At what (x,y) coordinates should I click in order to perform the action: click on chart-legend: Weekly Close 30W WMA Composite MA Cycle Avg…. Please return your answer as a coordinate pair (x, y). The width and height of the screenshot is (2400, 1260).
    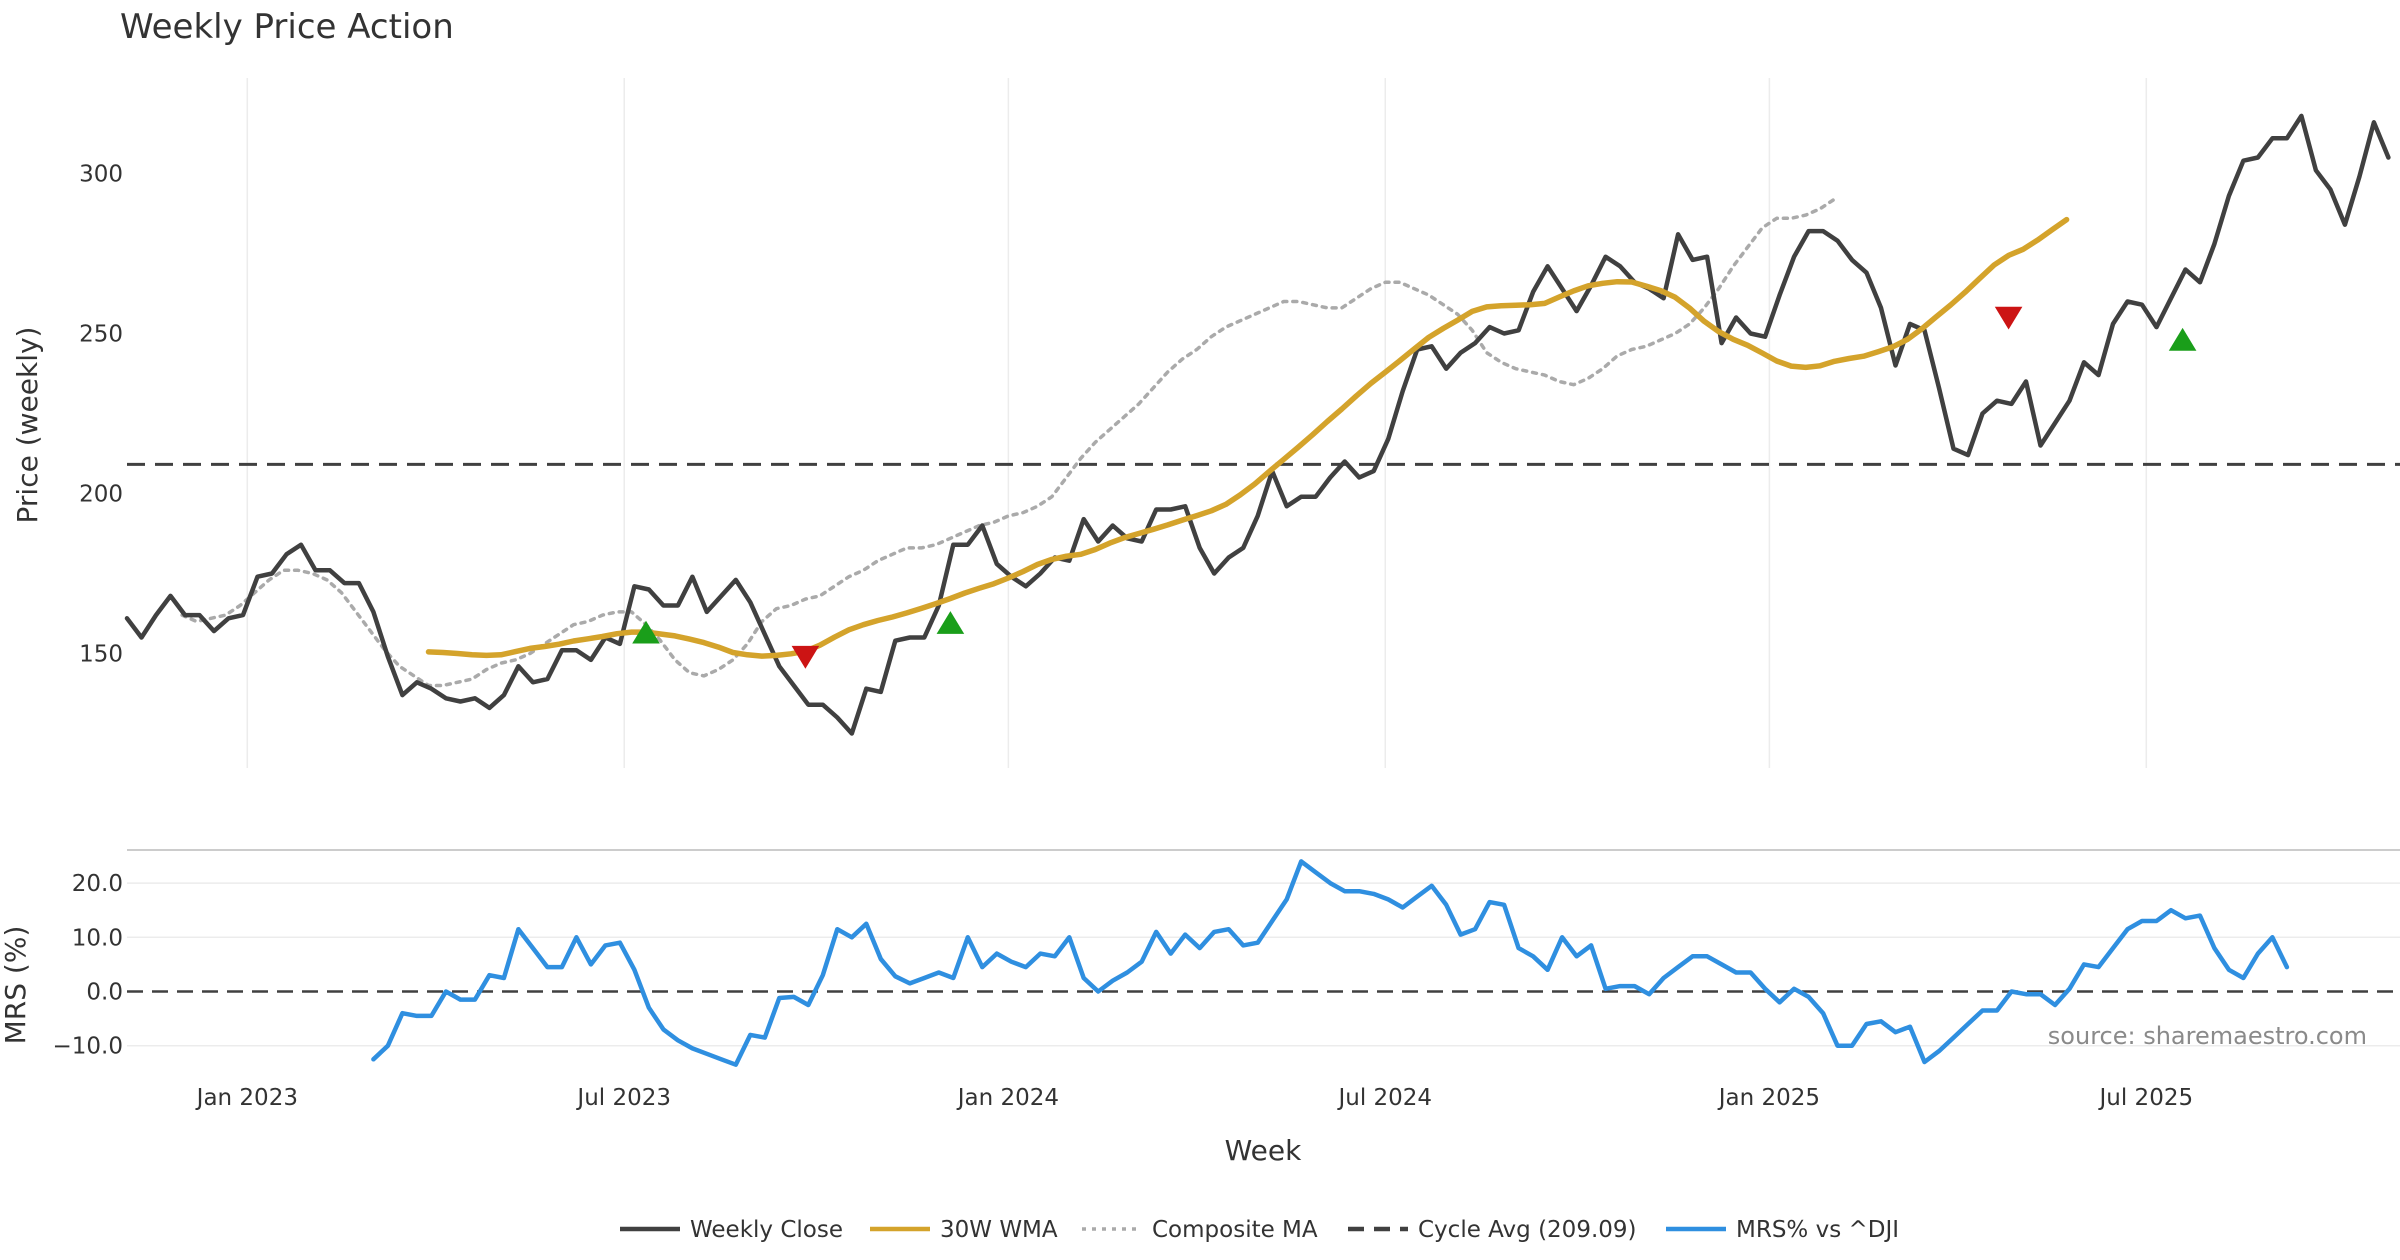
    Looking at the image, I should click on (1259, 1230).